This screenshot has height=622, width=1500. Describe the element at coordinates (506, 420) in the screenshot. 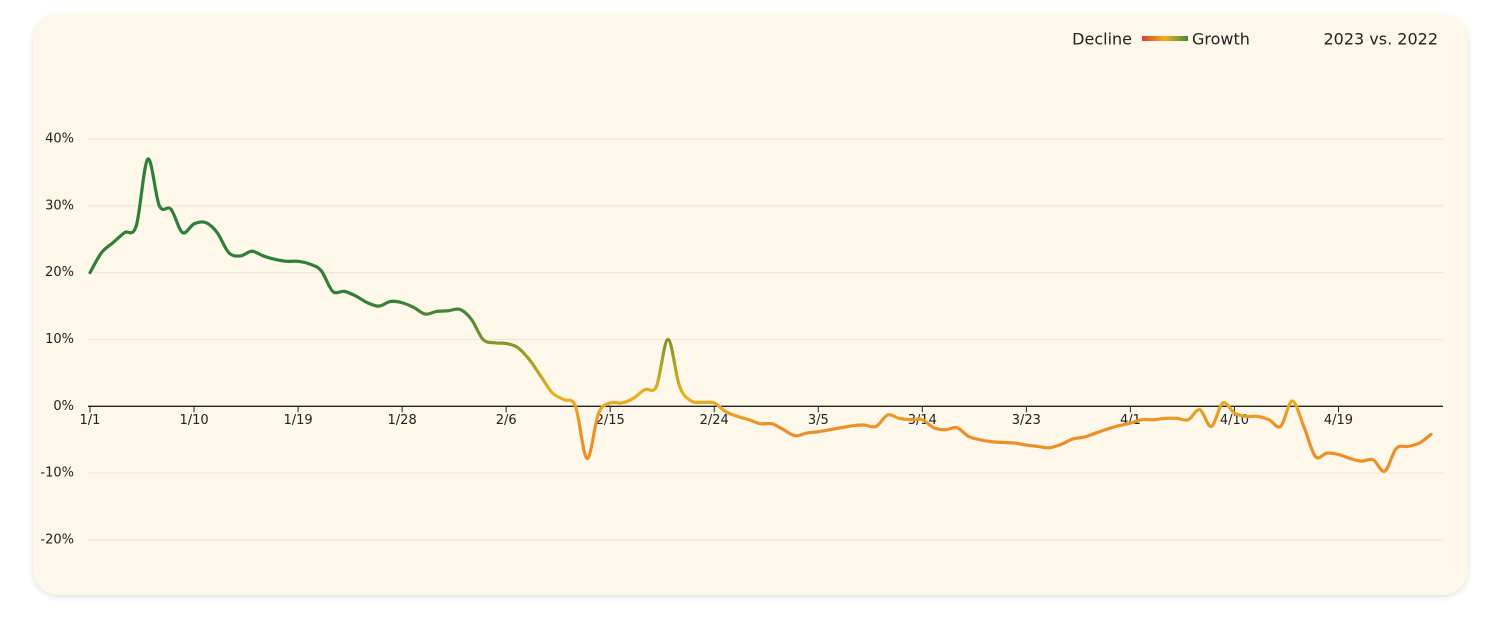

I see `x-tick-label: 2/6` at that location.